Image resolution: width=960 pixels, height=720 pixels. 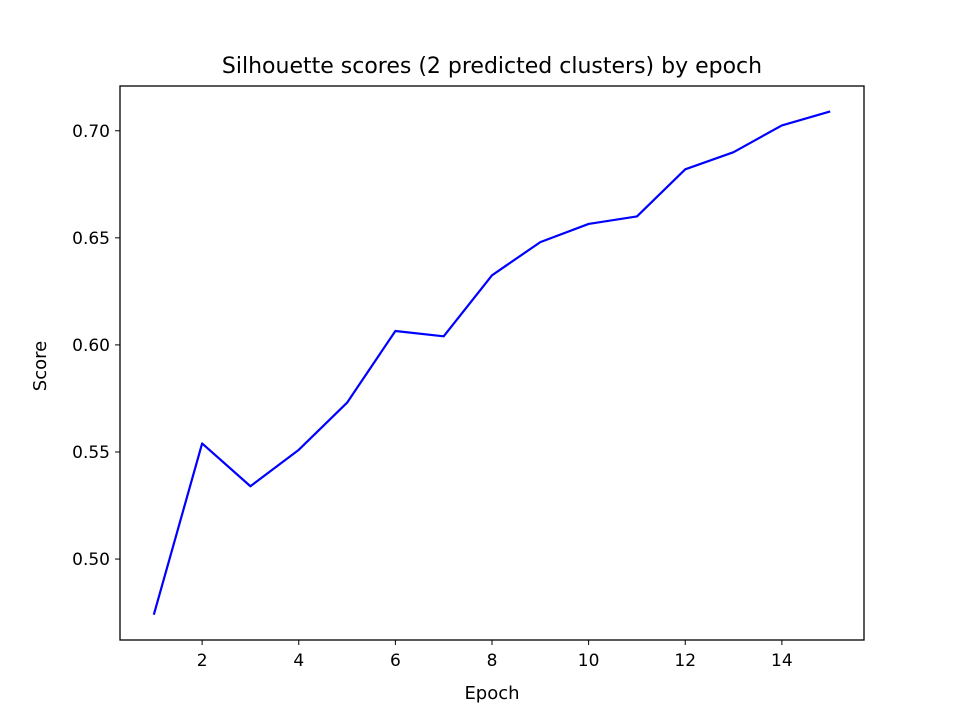 What do you see at coordinates (298, 661) in the screenshot?
I see `x-tick-label: 4` at bounding box center [298, 661].